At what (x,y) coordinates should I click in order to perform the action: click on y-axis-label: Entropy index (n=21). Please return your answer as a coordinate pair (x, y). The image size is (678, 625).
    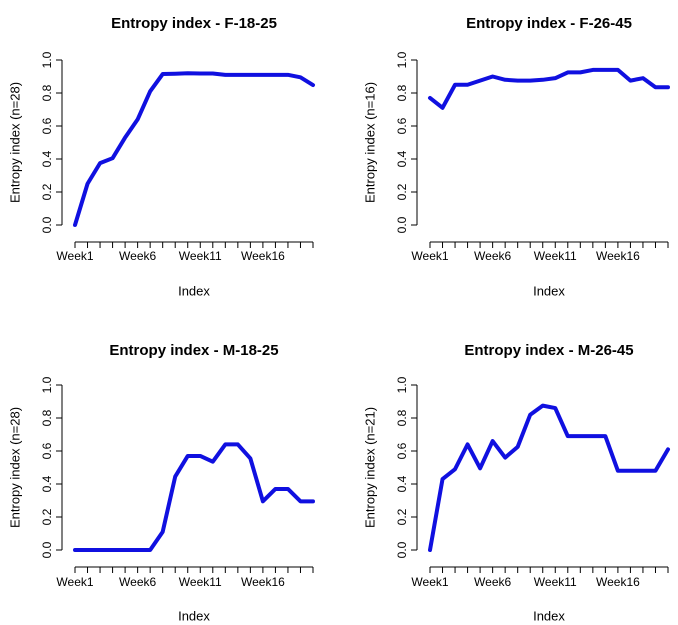
    Looking at the image, I should click on (369, 467).